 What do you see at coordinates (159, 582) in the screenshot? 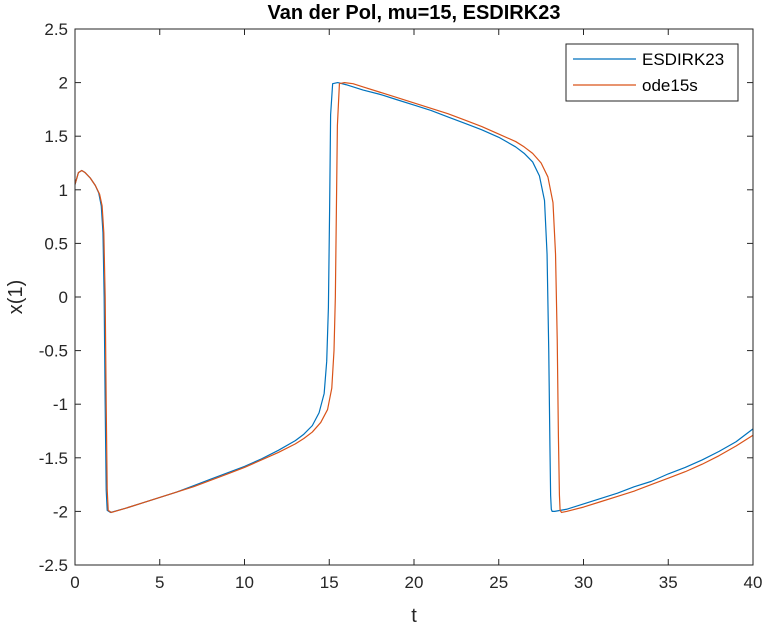
I see `x-tick-label: 5` at bounding box center [159, 582].